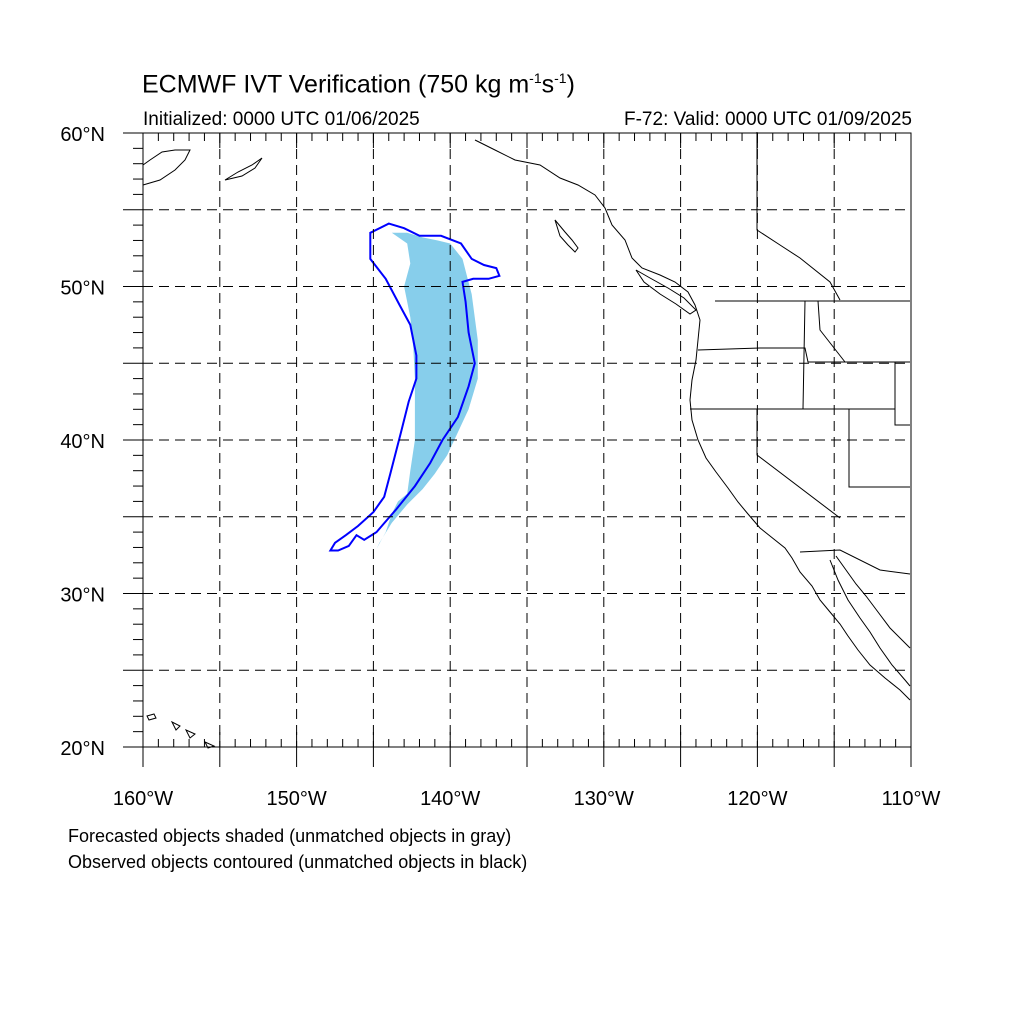 The height and width of the screenshot is (1024, 1024). Describe the element at coordinates (566, 236) in the screenshot. I see `coastline-alaska-islands` at that location.